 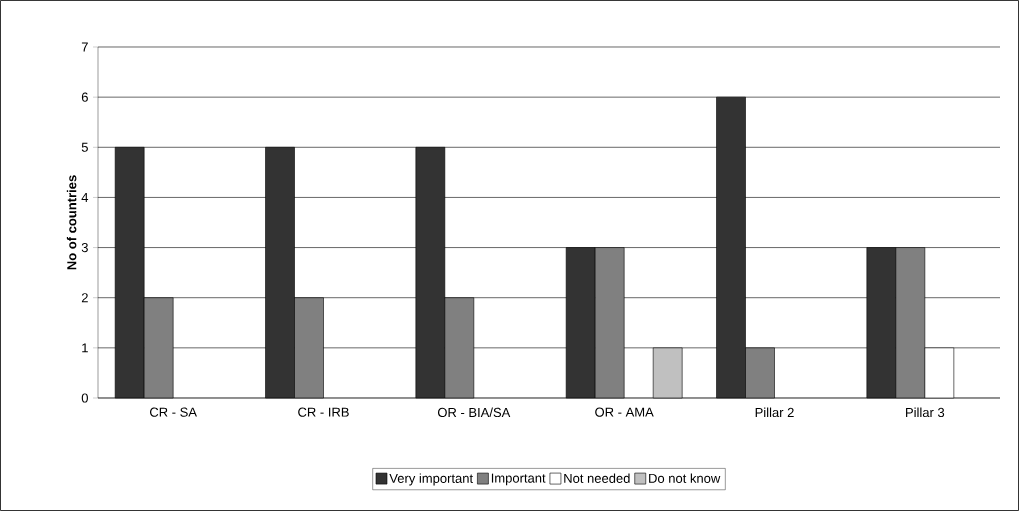 I want to click on x-tick-label: Pillar 3, so click(x=925, y=412).